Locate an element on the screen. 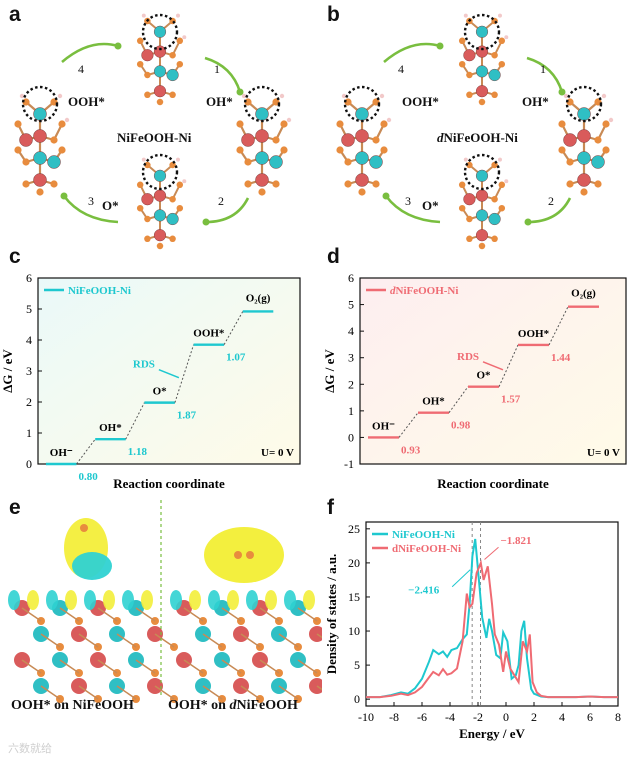 This screenshot has width=644, height=759. panel-a-right-oxygen-atom is located at coordinates (240, 124).